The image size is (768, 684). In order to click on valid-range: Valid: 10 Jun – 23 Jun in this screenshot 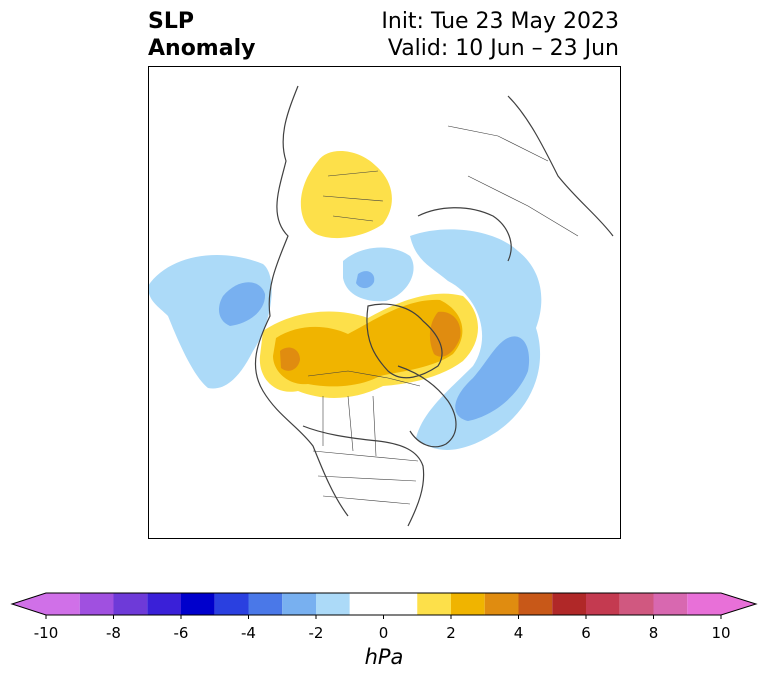, I will do `click(503, 48)`.